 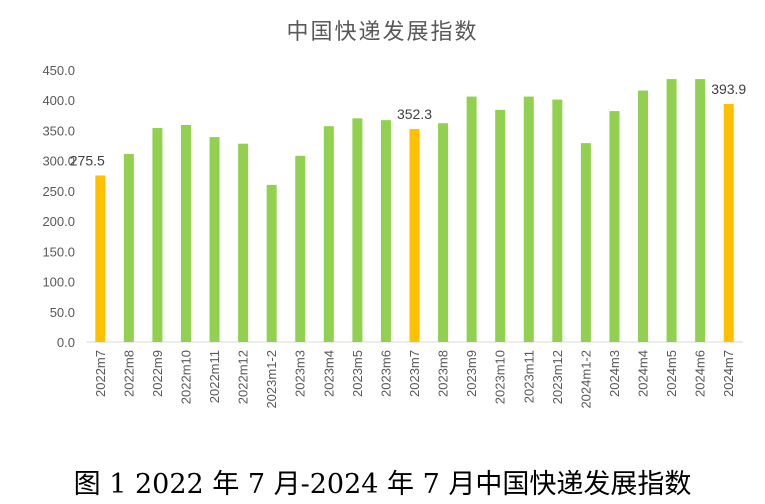 I want to click on y-tick-label: 400.0, so click(x=58, y=100).